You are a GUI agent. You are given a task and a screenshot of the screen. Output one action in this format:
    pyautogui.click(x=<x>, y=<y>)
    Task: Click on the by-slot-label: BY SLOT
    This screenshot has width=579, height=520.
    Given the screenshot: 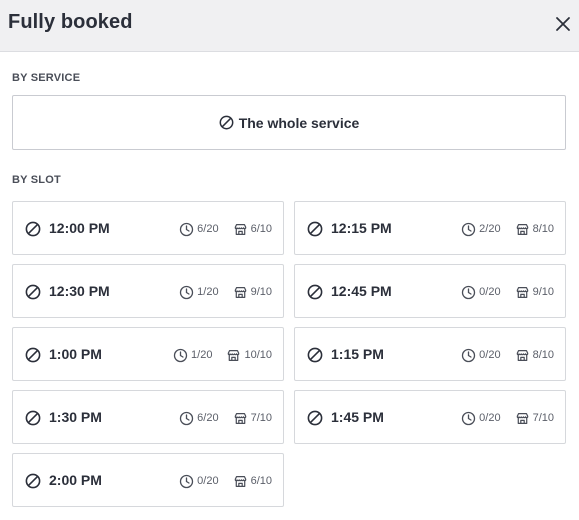 What is the action you would take?
    pyautogui.click(x=36, y=180)
    